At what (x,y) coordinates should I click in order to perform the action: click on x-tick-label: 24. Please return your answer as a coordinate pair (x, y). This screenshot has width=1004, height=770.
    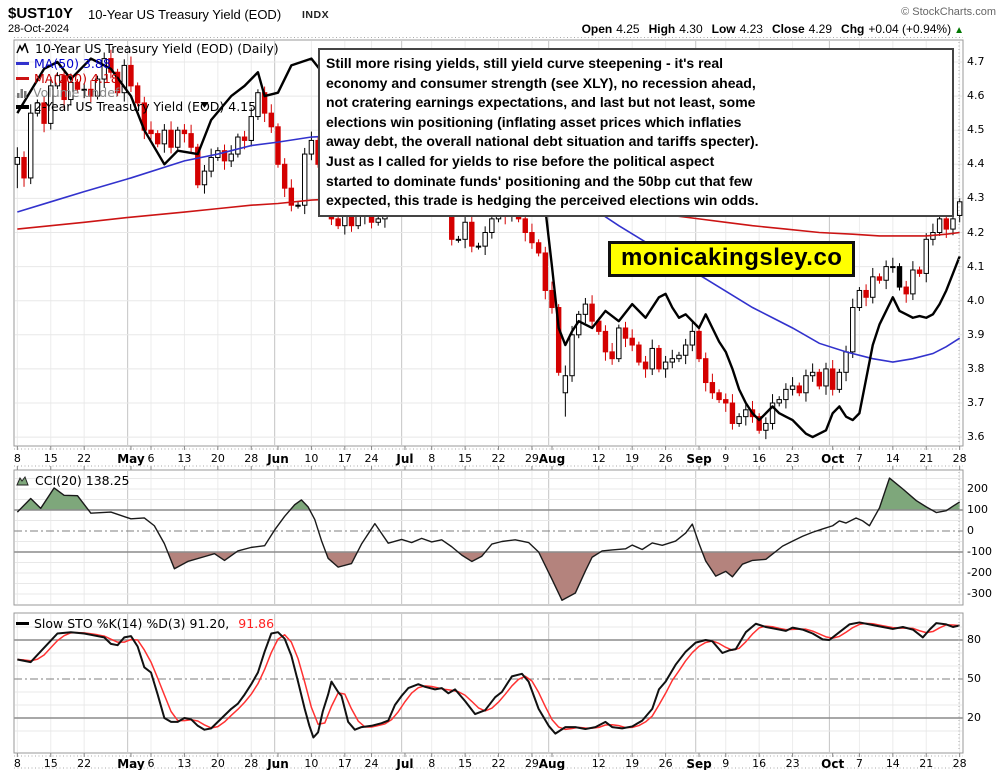
    Looking at the image, I should click on (371, 763).